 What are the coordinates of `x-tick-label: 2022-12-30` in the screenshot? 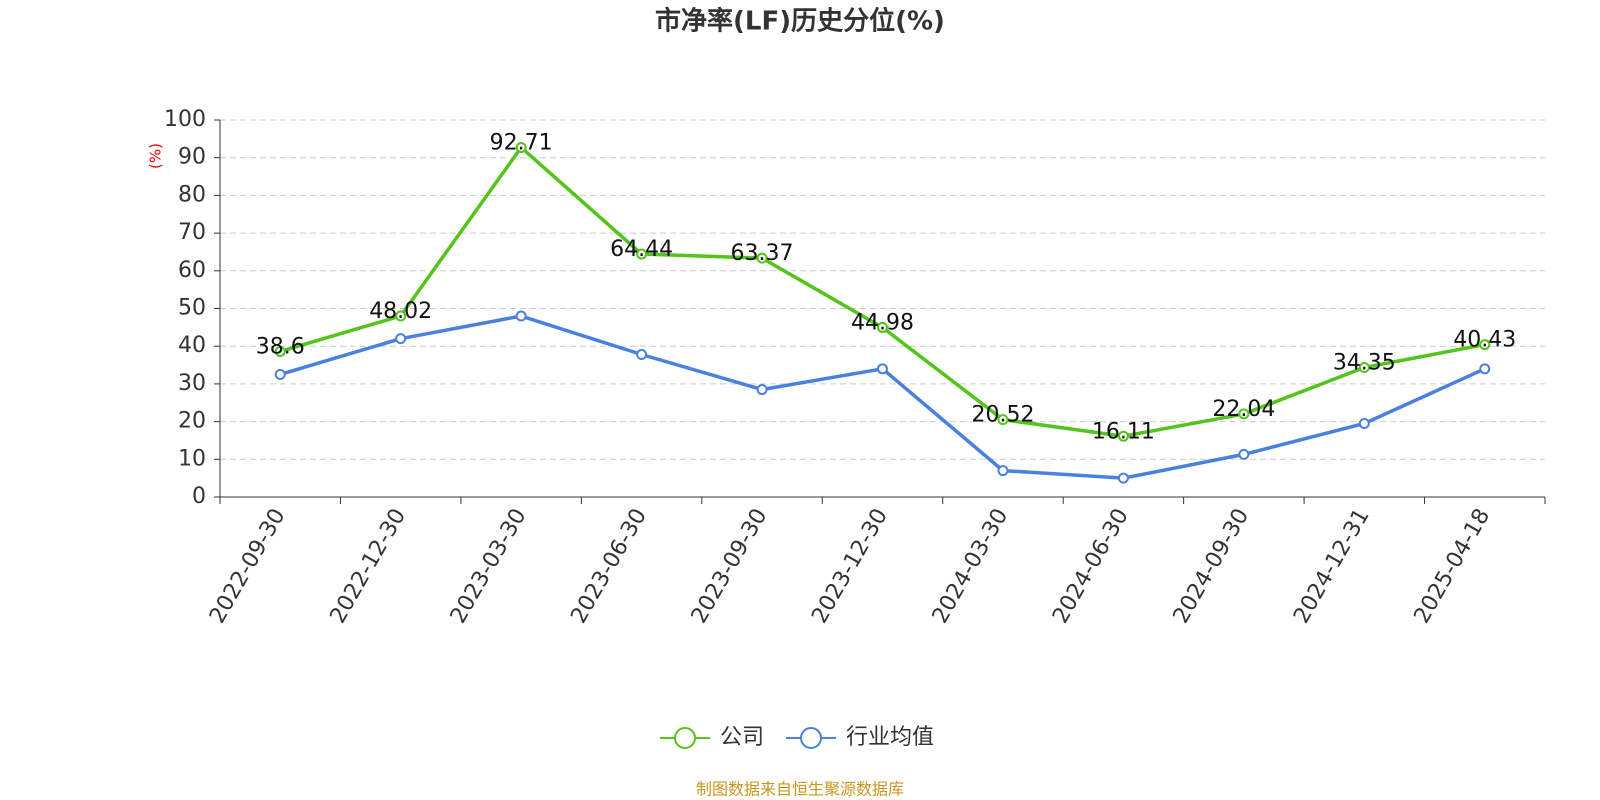 It's located at (368, 566).